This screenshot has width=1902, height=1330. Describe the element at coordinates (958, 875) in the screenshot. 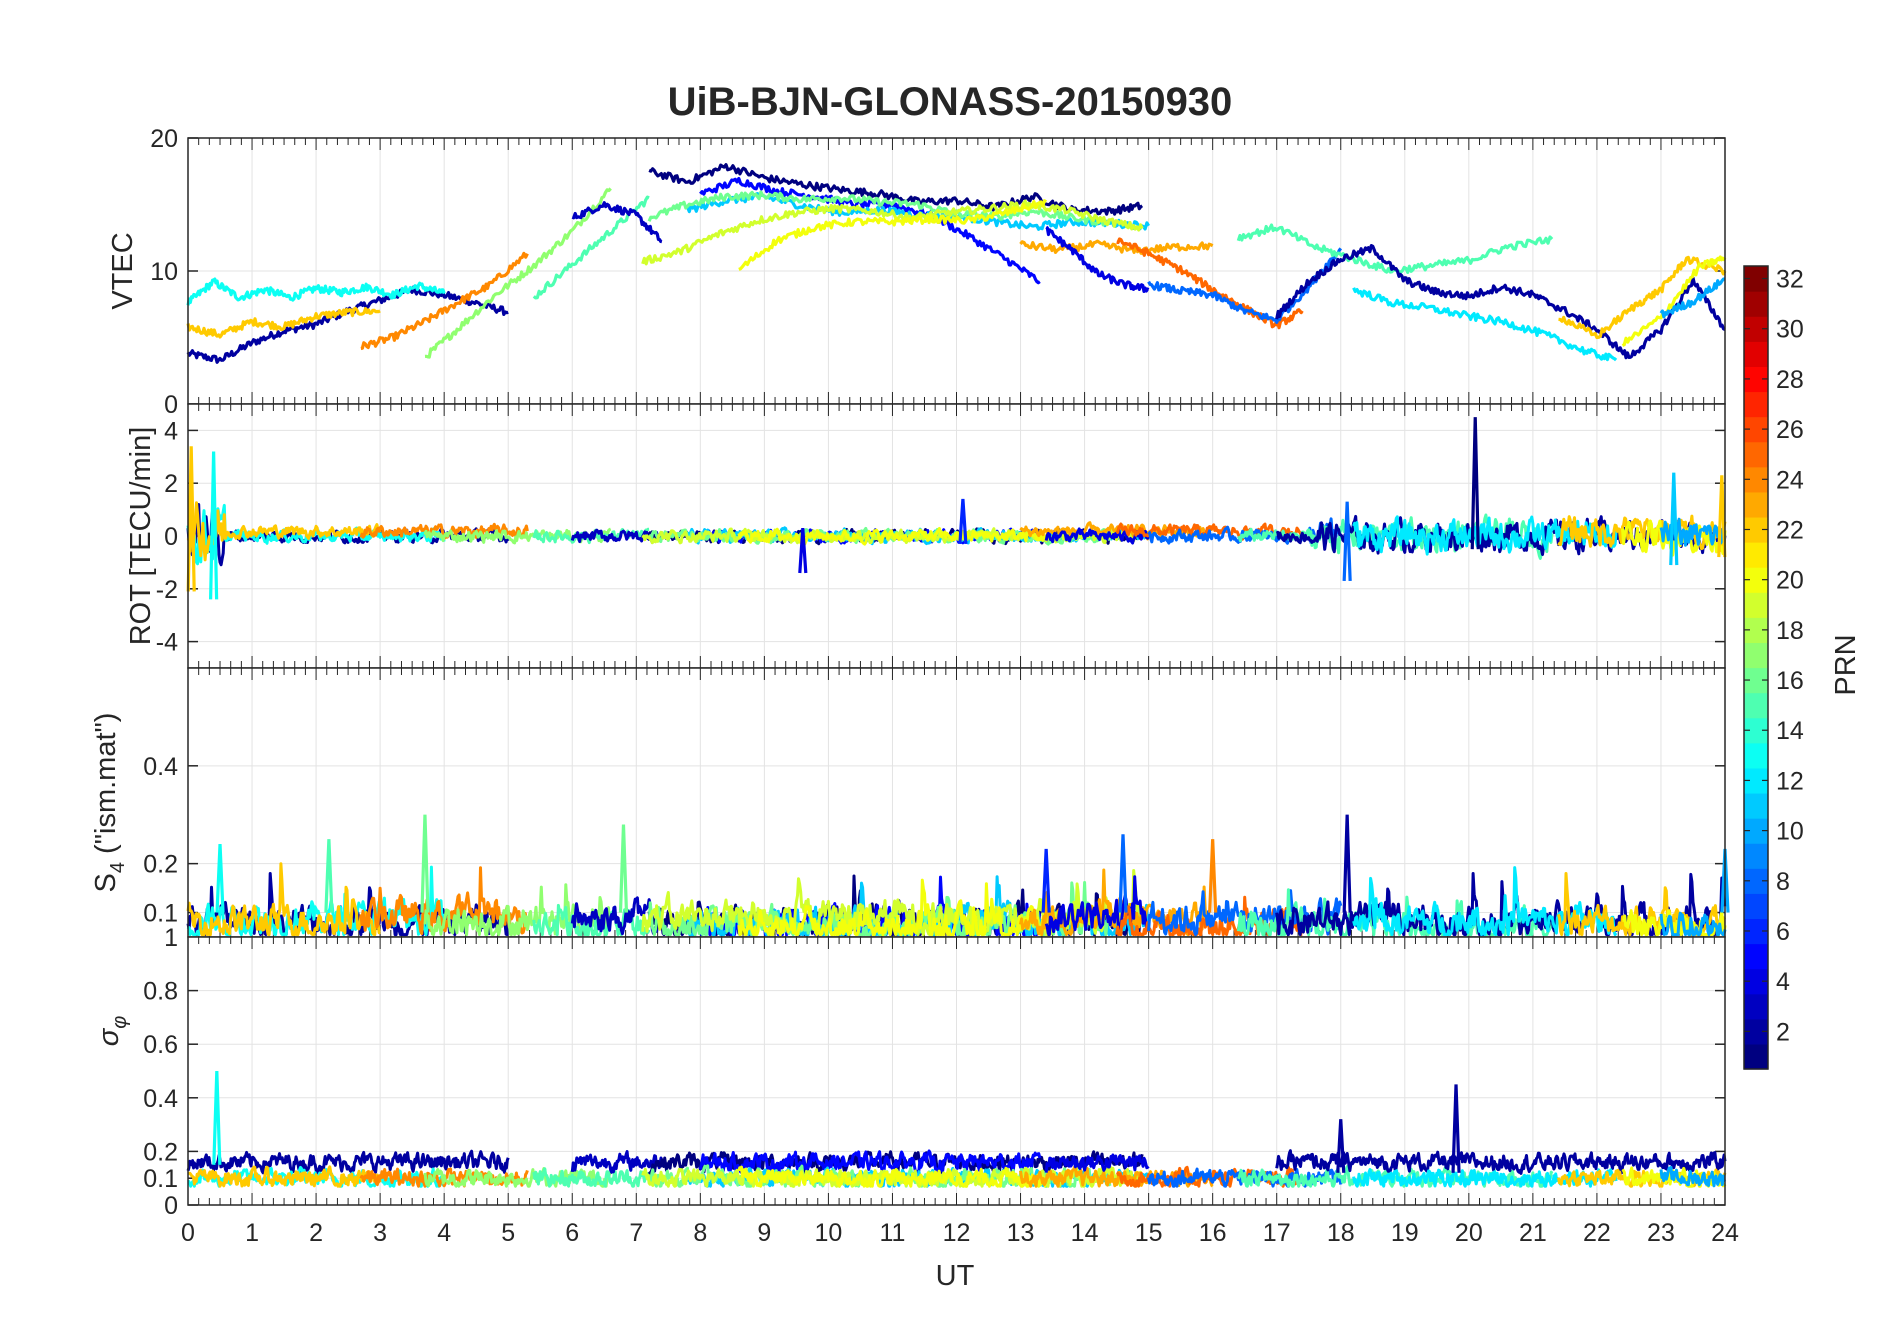

I see `s4-series-group` at that location.